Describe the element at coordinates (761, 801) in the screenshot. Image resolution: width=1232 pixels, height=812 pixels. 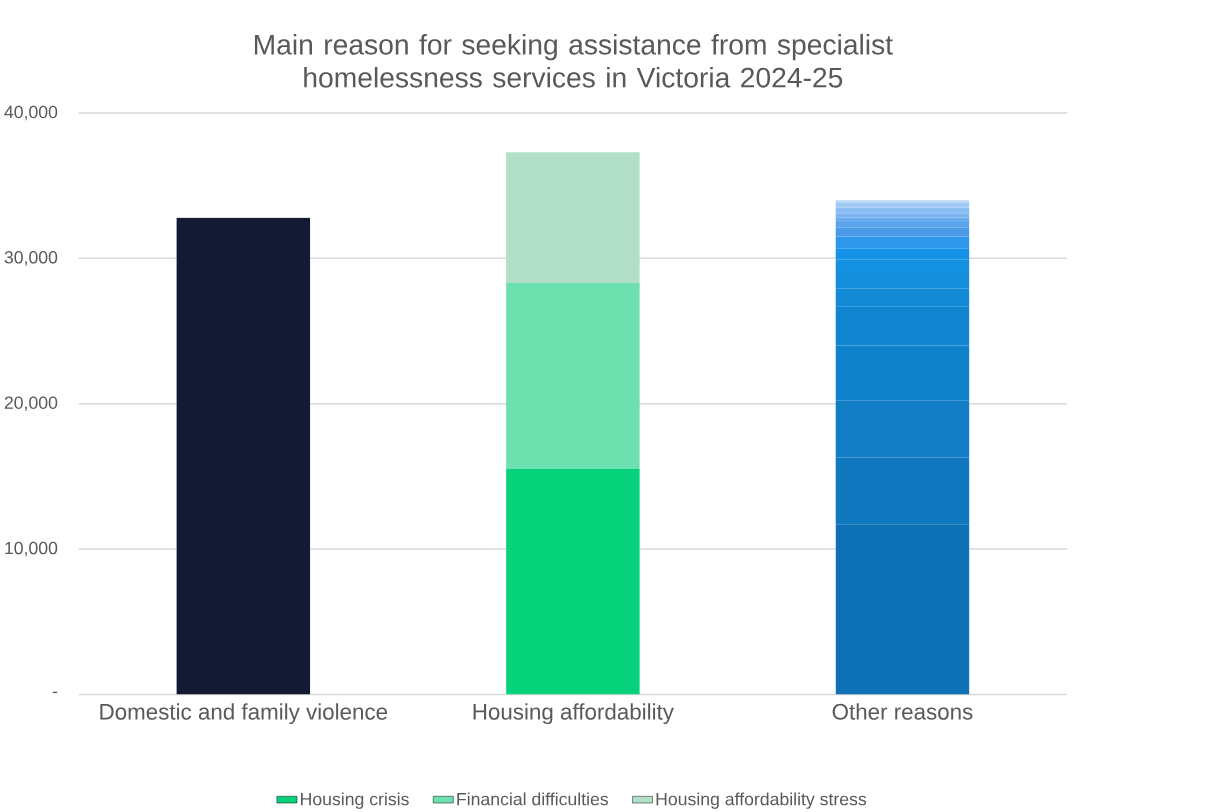
I see `legend-label: Housing affordability stress` at that location.